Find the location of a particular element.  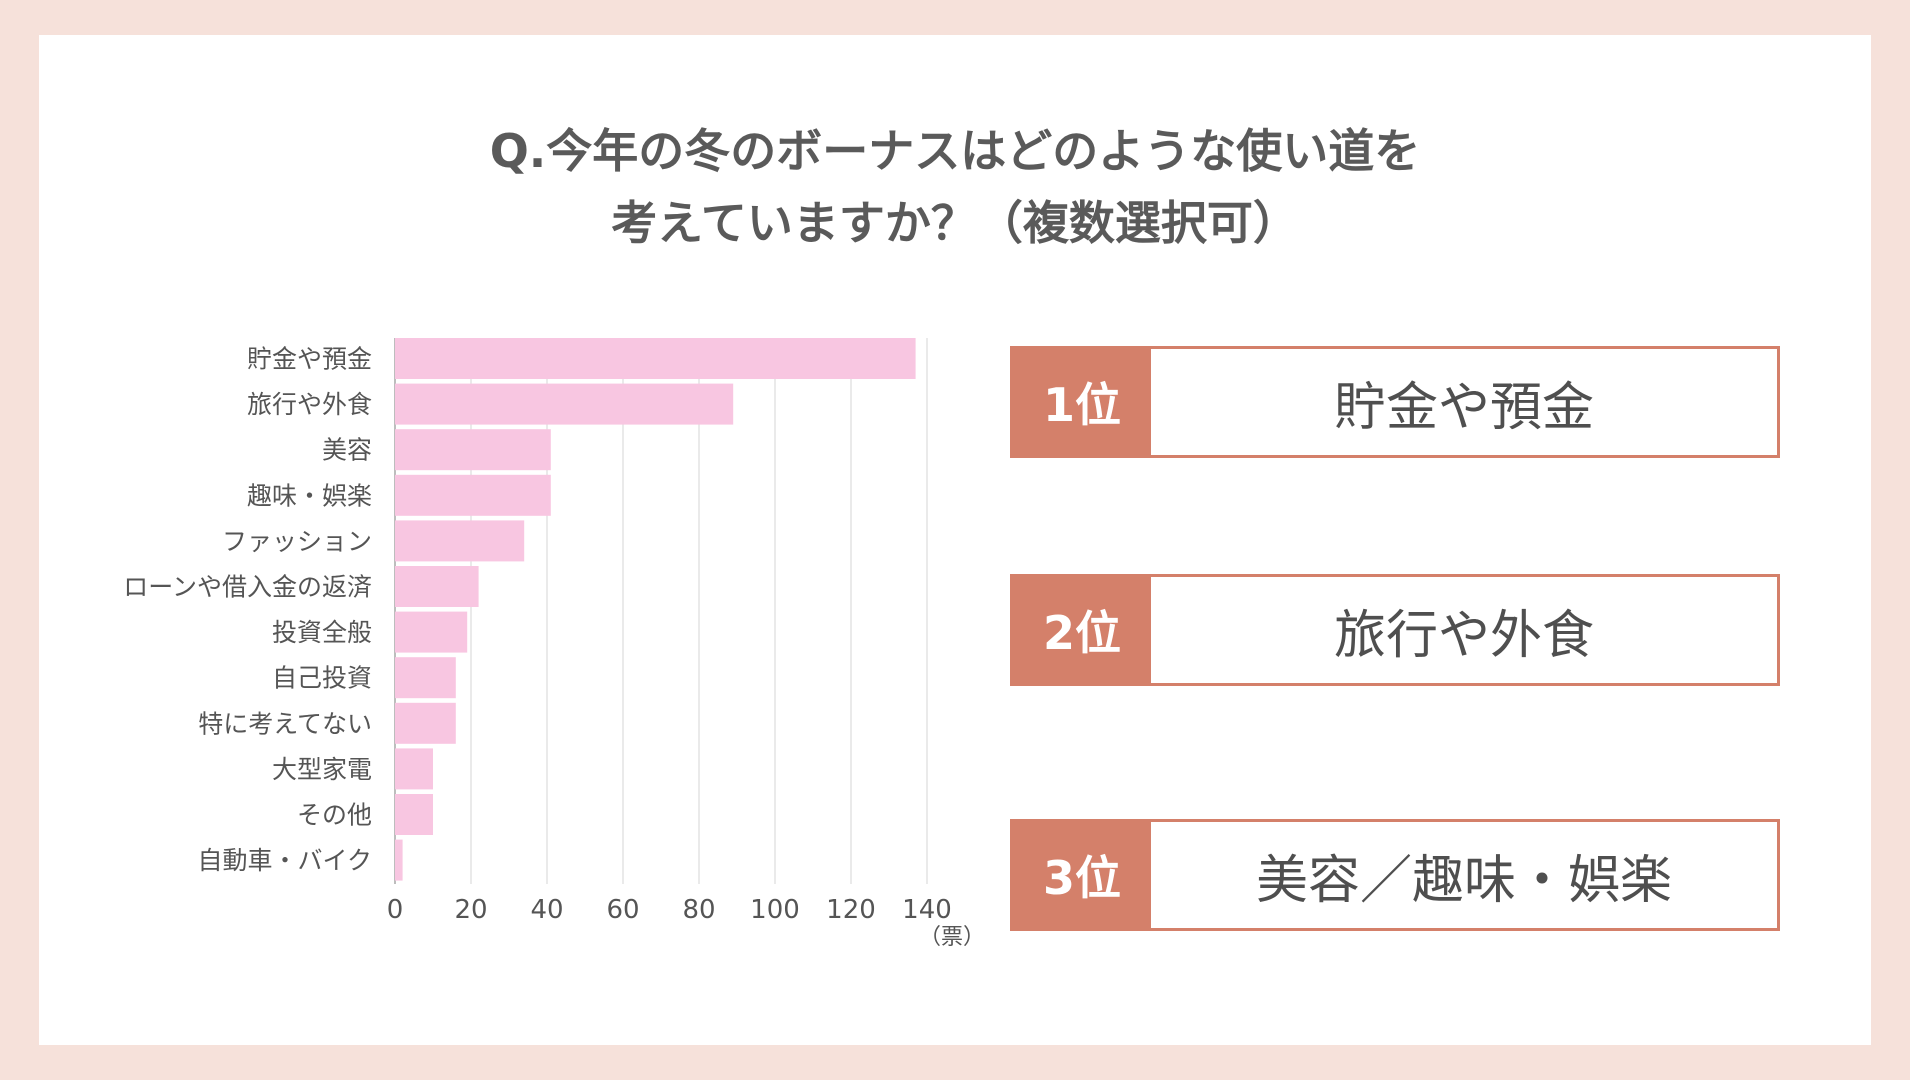

x-tick-label: 40 is located at coordinates (546, 910).